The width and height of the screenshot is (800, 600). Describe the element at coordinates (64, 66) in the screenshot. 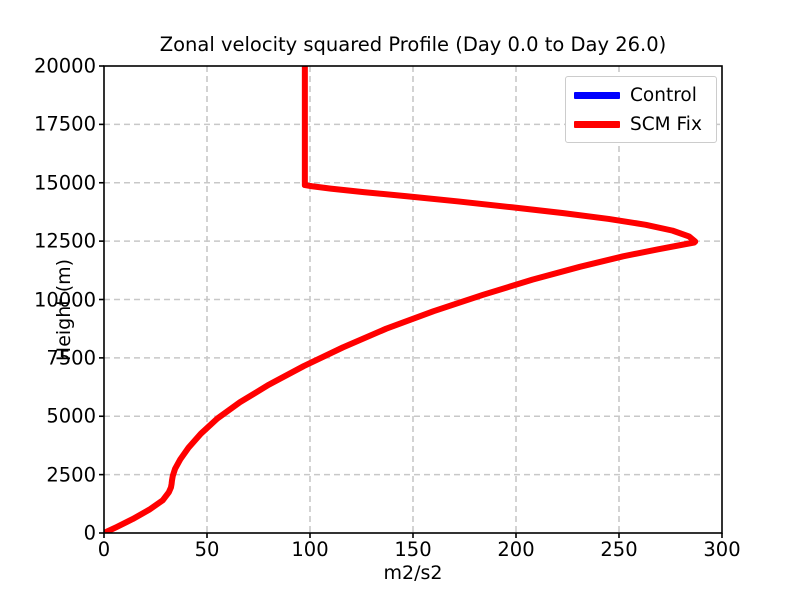

I see `y-tick-label: 20000` at that location.